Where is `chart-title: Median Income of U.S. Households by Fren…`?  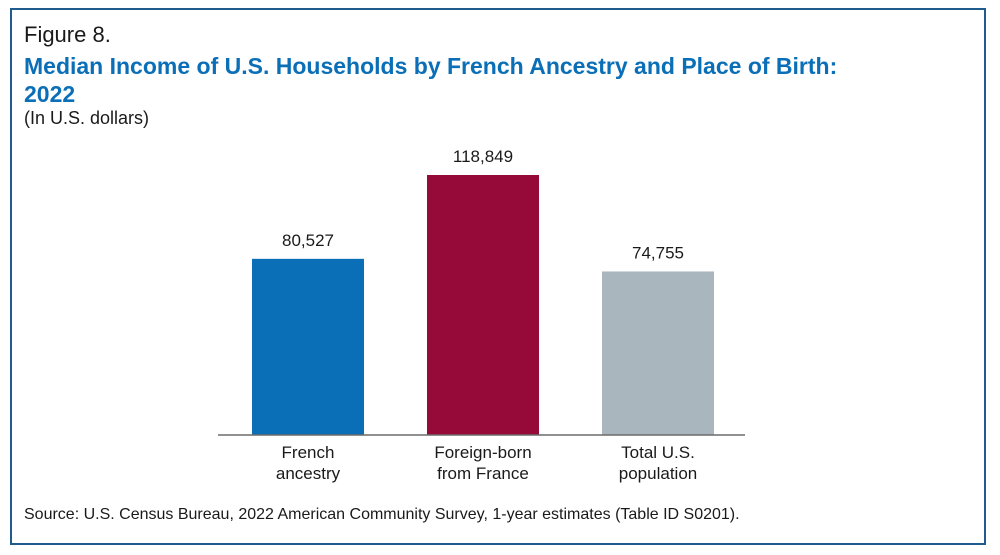
chart-title: Median Income of U.S. Households by Fren… is located at coordinates (431, 80).